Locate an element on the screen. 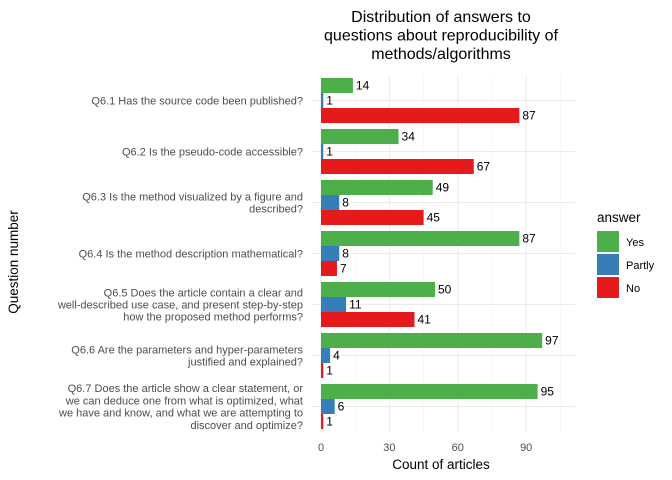 The image size is (672, 480). category-label: justified and explained? is located at coordinates (245, 363).